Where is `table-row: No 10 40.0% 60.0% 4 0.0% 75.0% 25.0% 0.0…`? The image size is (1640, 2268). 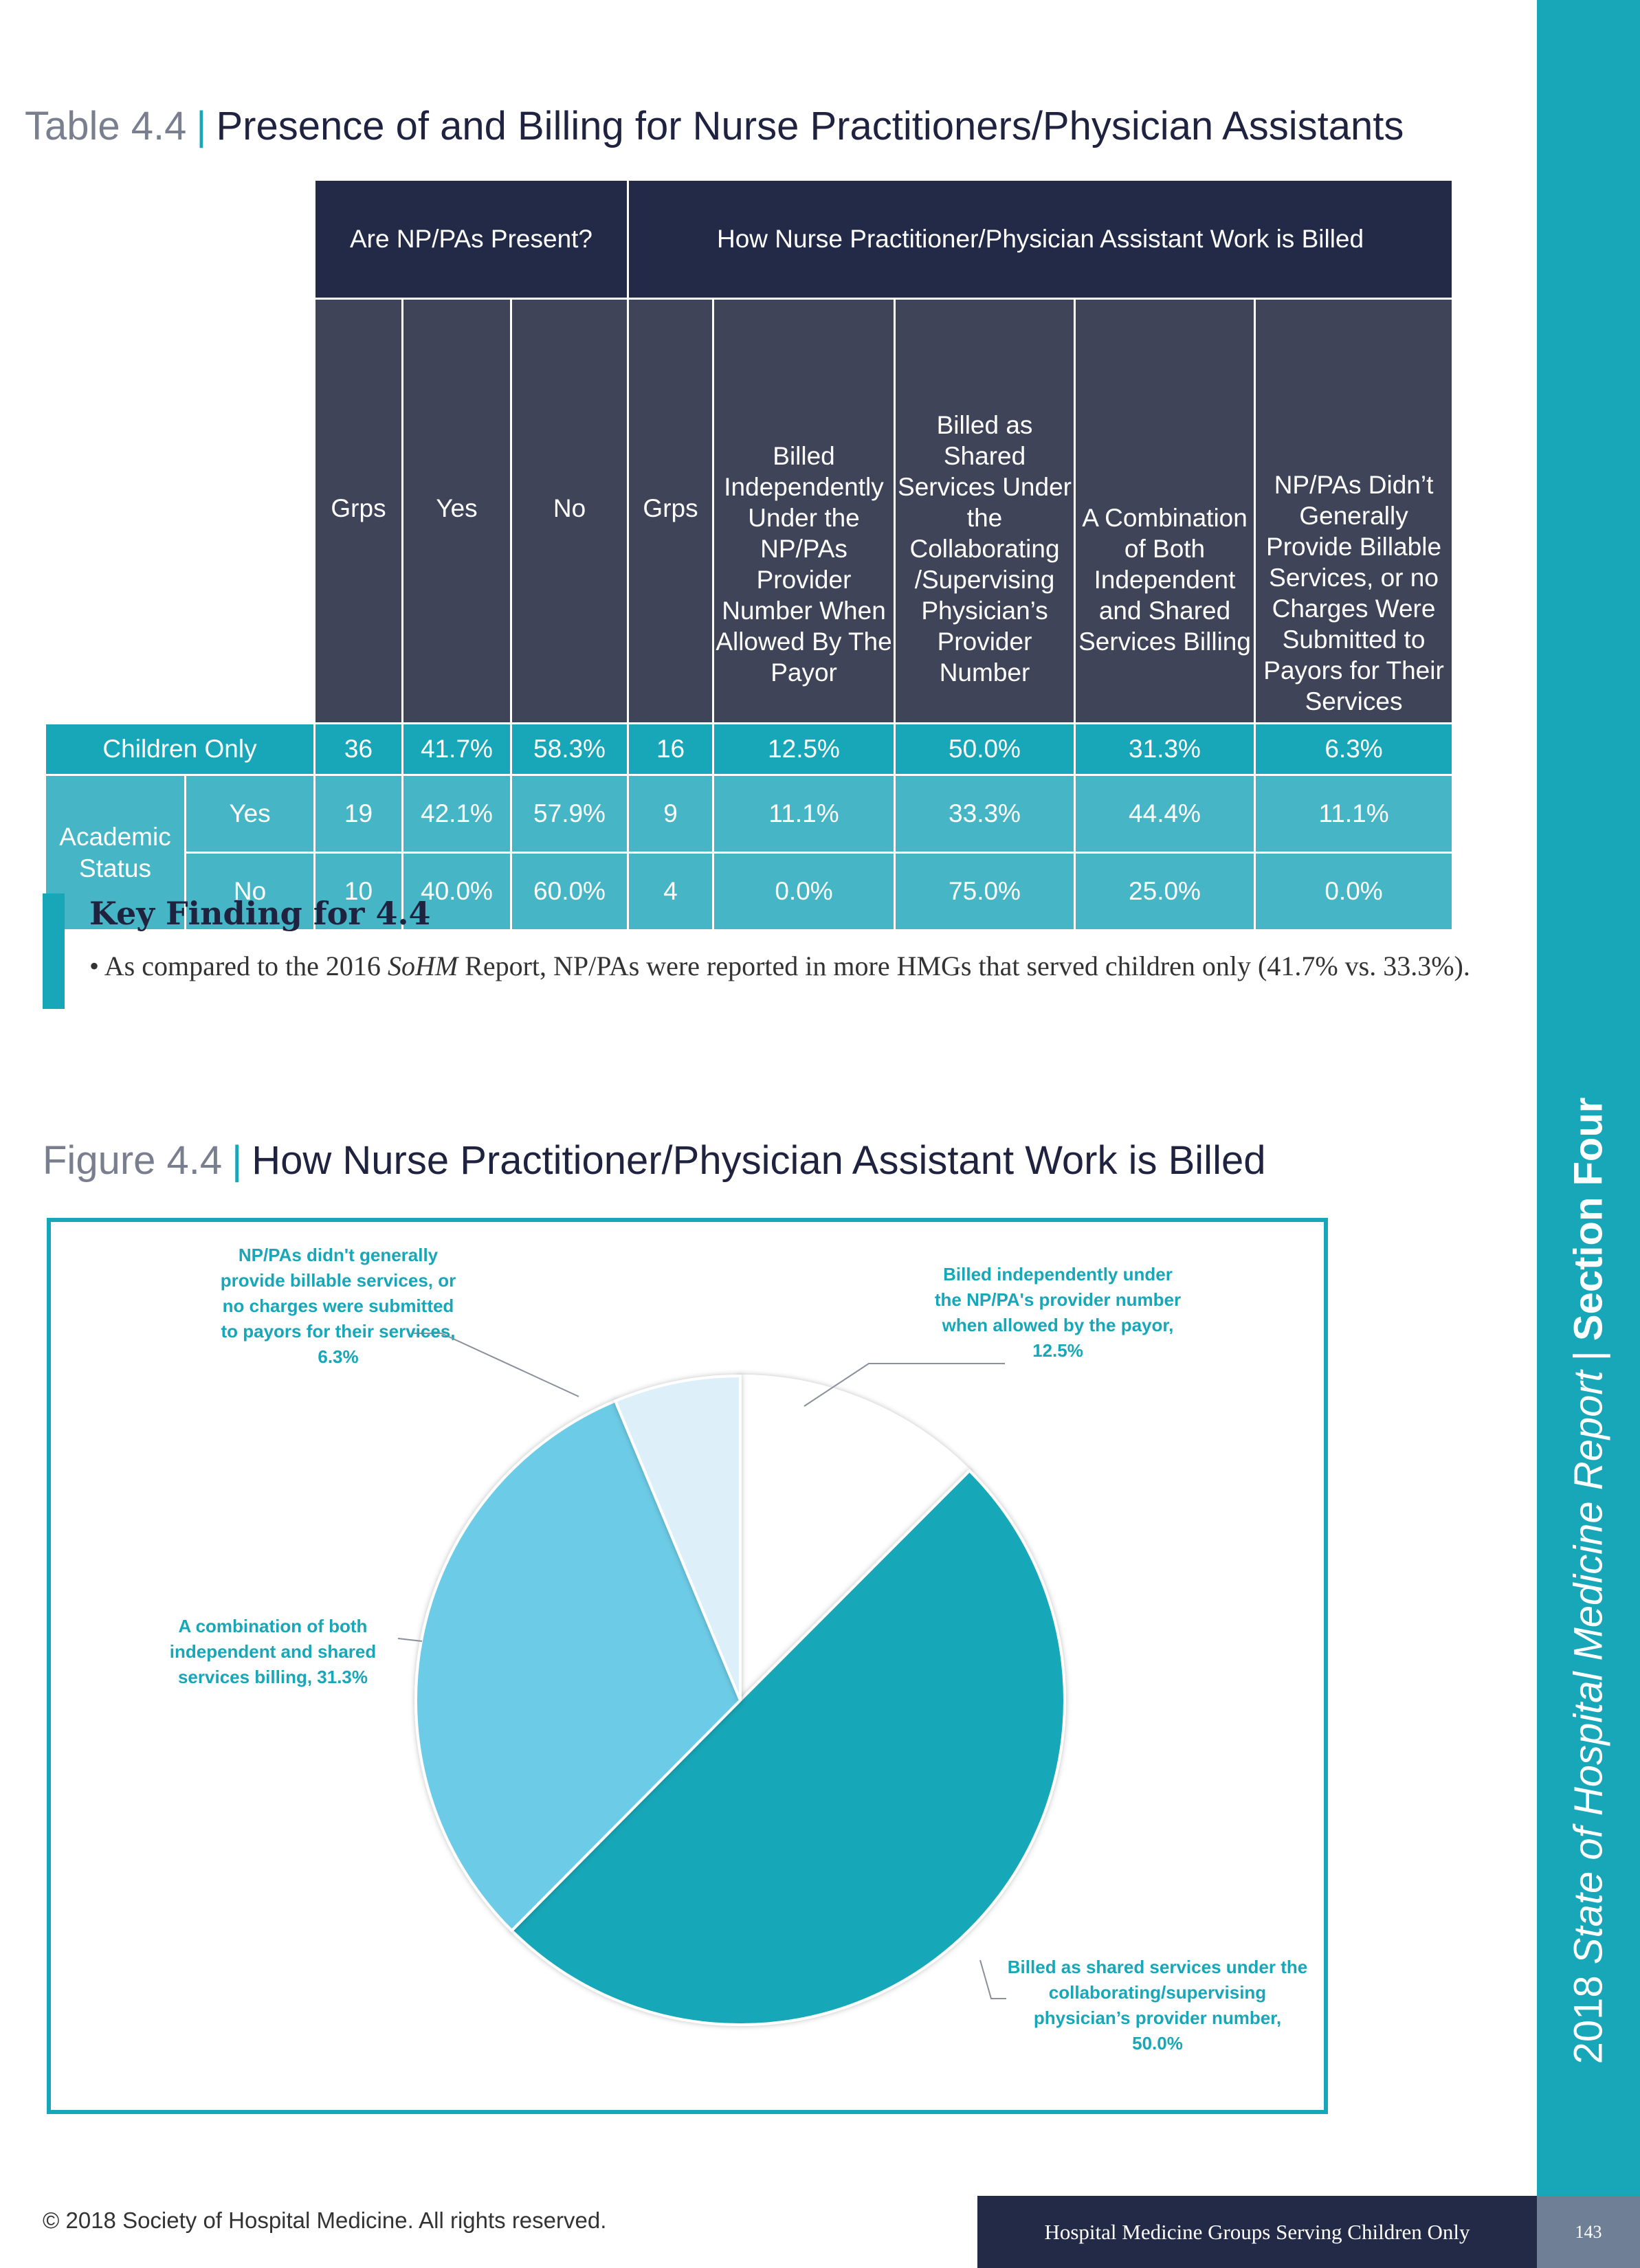
table-row: No 10 40.0% 60.0% 4 0.0% 75.0% 25.0% 0.0… is located at coordinates (749, 891).